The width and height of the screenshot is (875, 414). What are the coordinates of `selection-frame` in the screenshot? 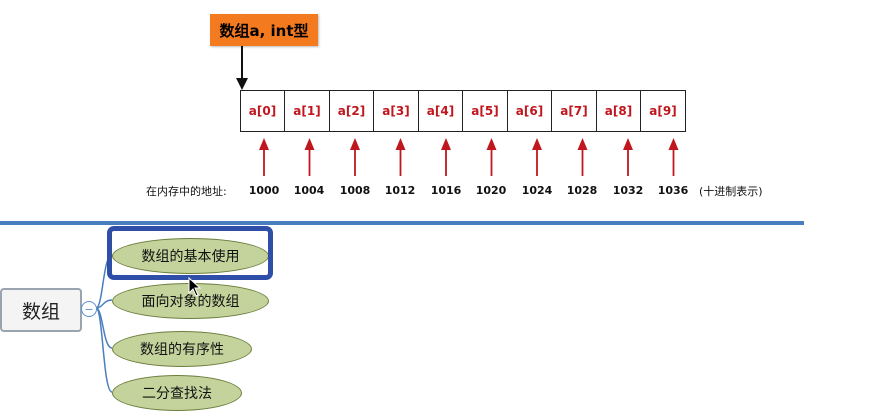 It's located at (190, 253).